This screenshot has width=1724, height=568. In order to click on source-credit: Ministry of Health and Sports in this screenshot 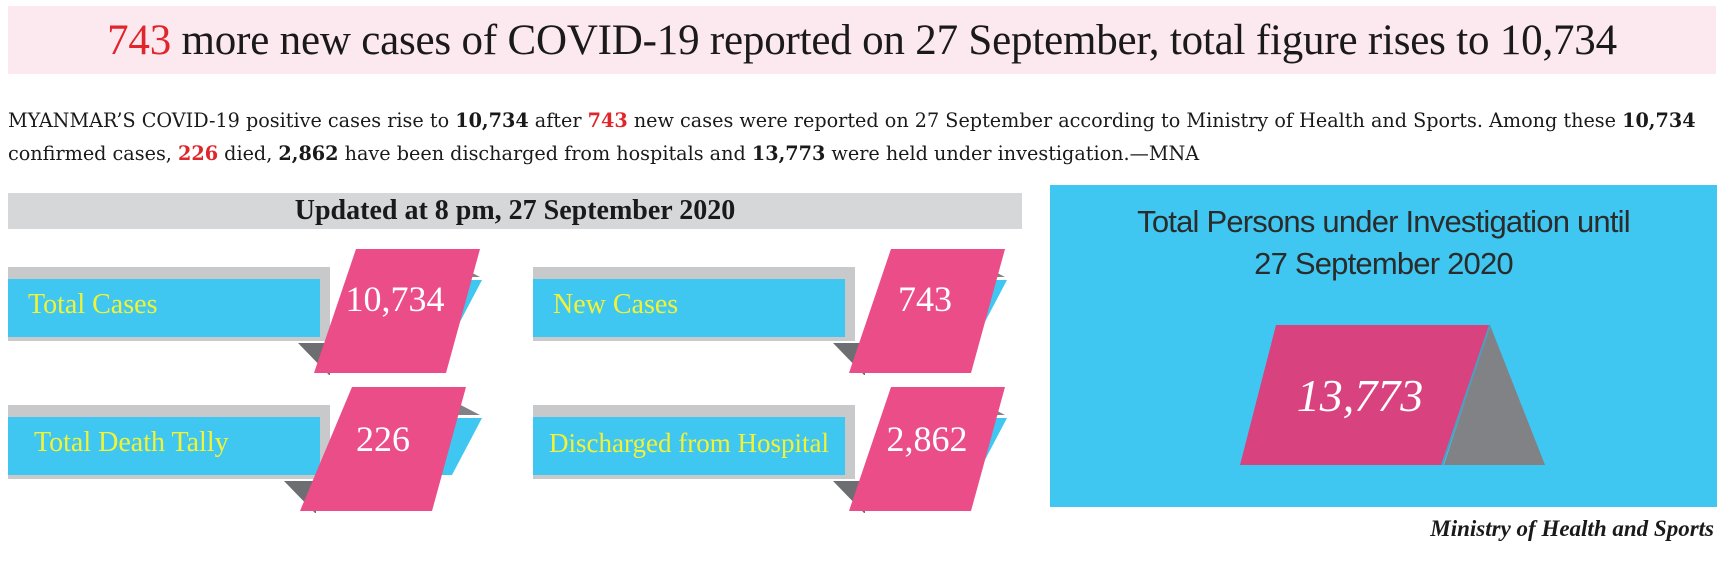, I will do `click(1572, 528)`.